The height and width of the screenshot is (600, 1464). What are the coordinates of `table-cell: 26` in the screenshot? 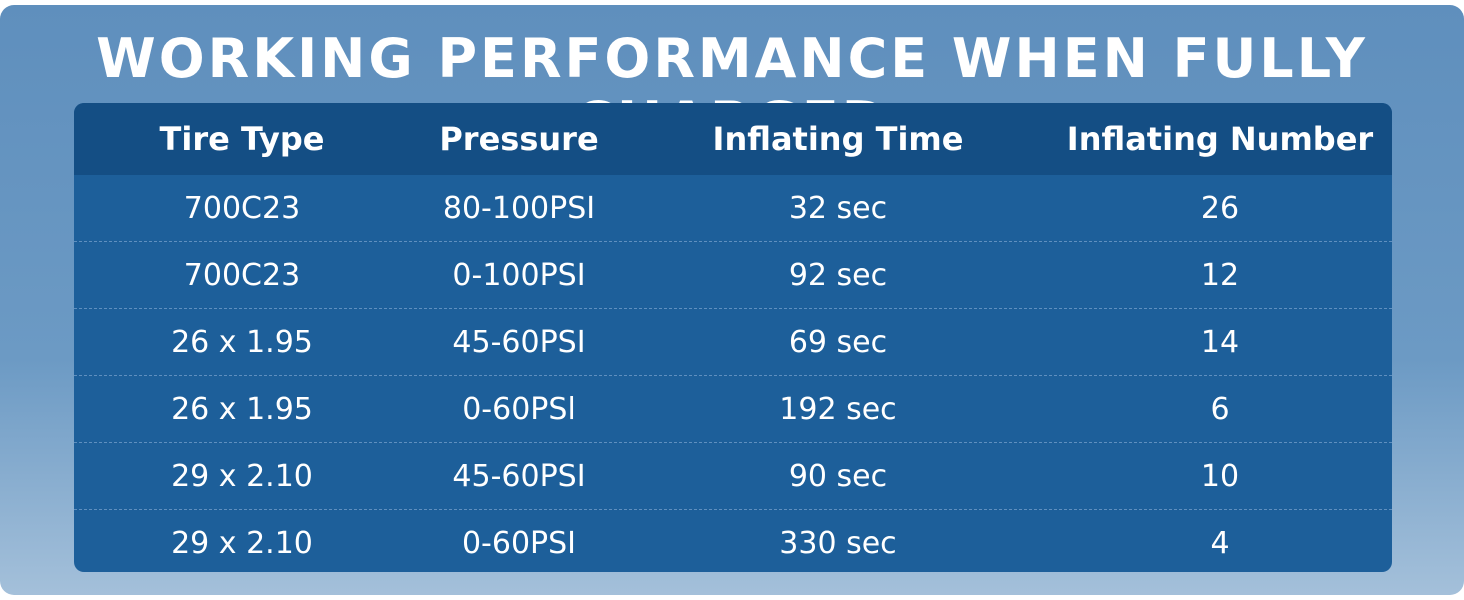 It's located at (1220, 208).